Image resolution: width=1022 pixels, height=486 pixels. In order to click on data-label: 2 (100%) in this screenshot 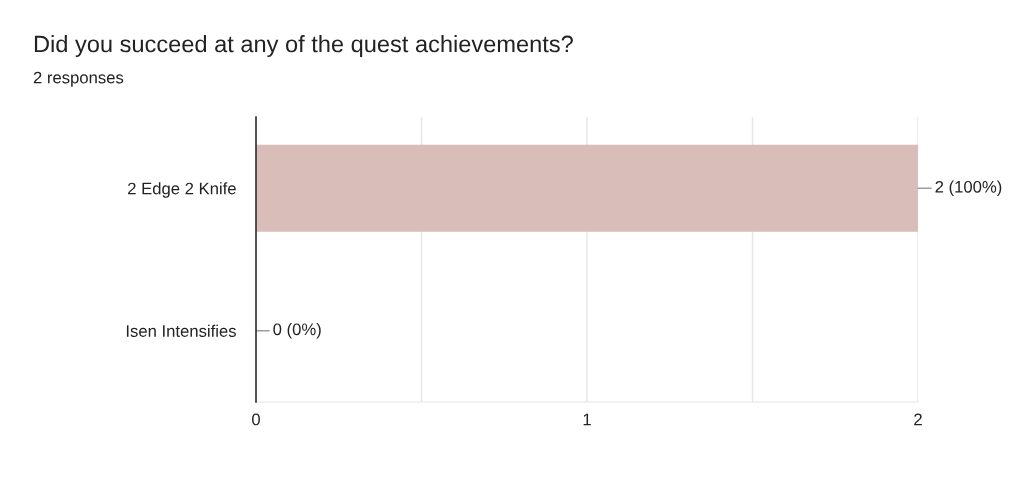, I will do `click(968, 188)`.